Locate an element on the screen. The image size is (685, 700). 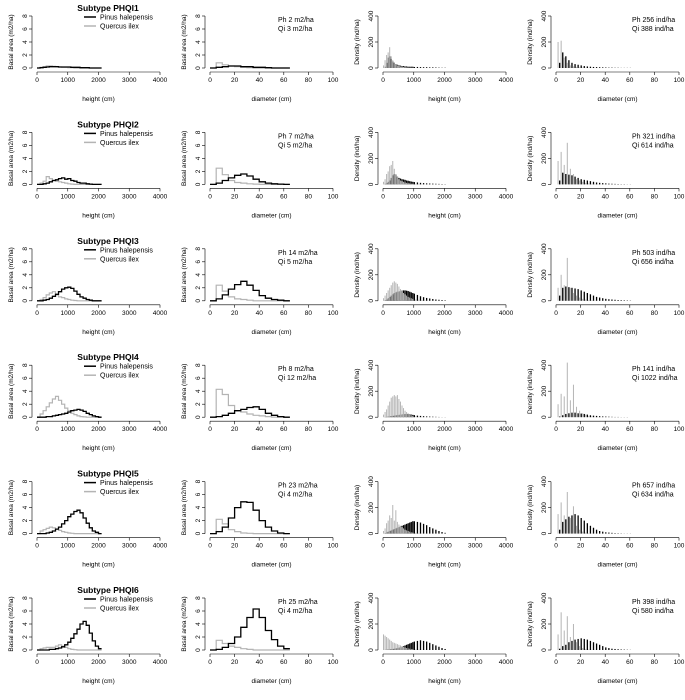
stats-ph-basal: Ph 7 m2/ha is located at coordinates (296, 136).